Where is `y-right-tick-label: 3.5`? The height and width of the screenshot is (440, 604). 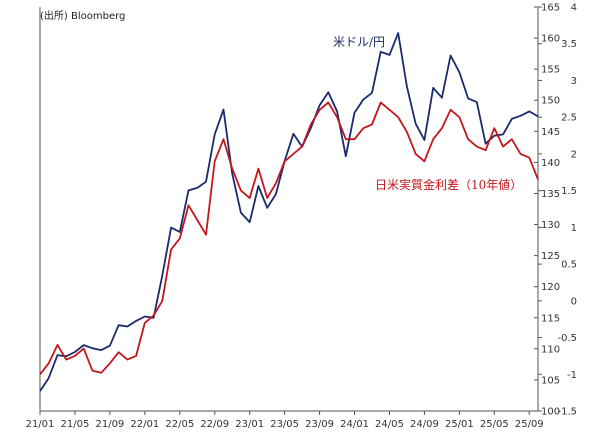 y-right-tick-label: 3.5 is located at coordinates (569, 44).